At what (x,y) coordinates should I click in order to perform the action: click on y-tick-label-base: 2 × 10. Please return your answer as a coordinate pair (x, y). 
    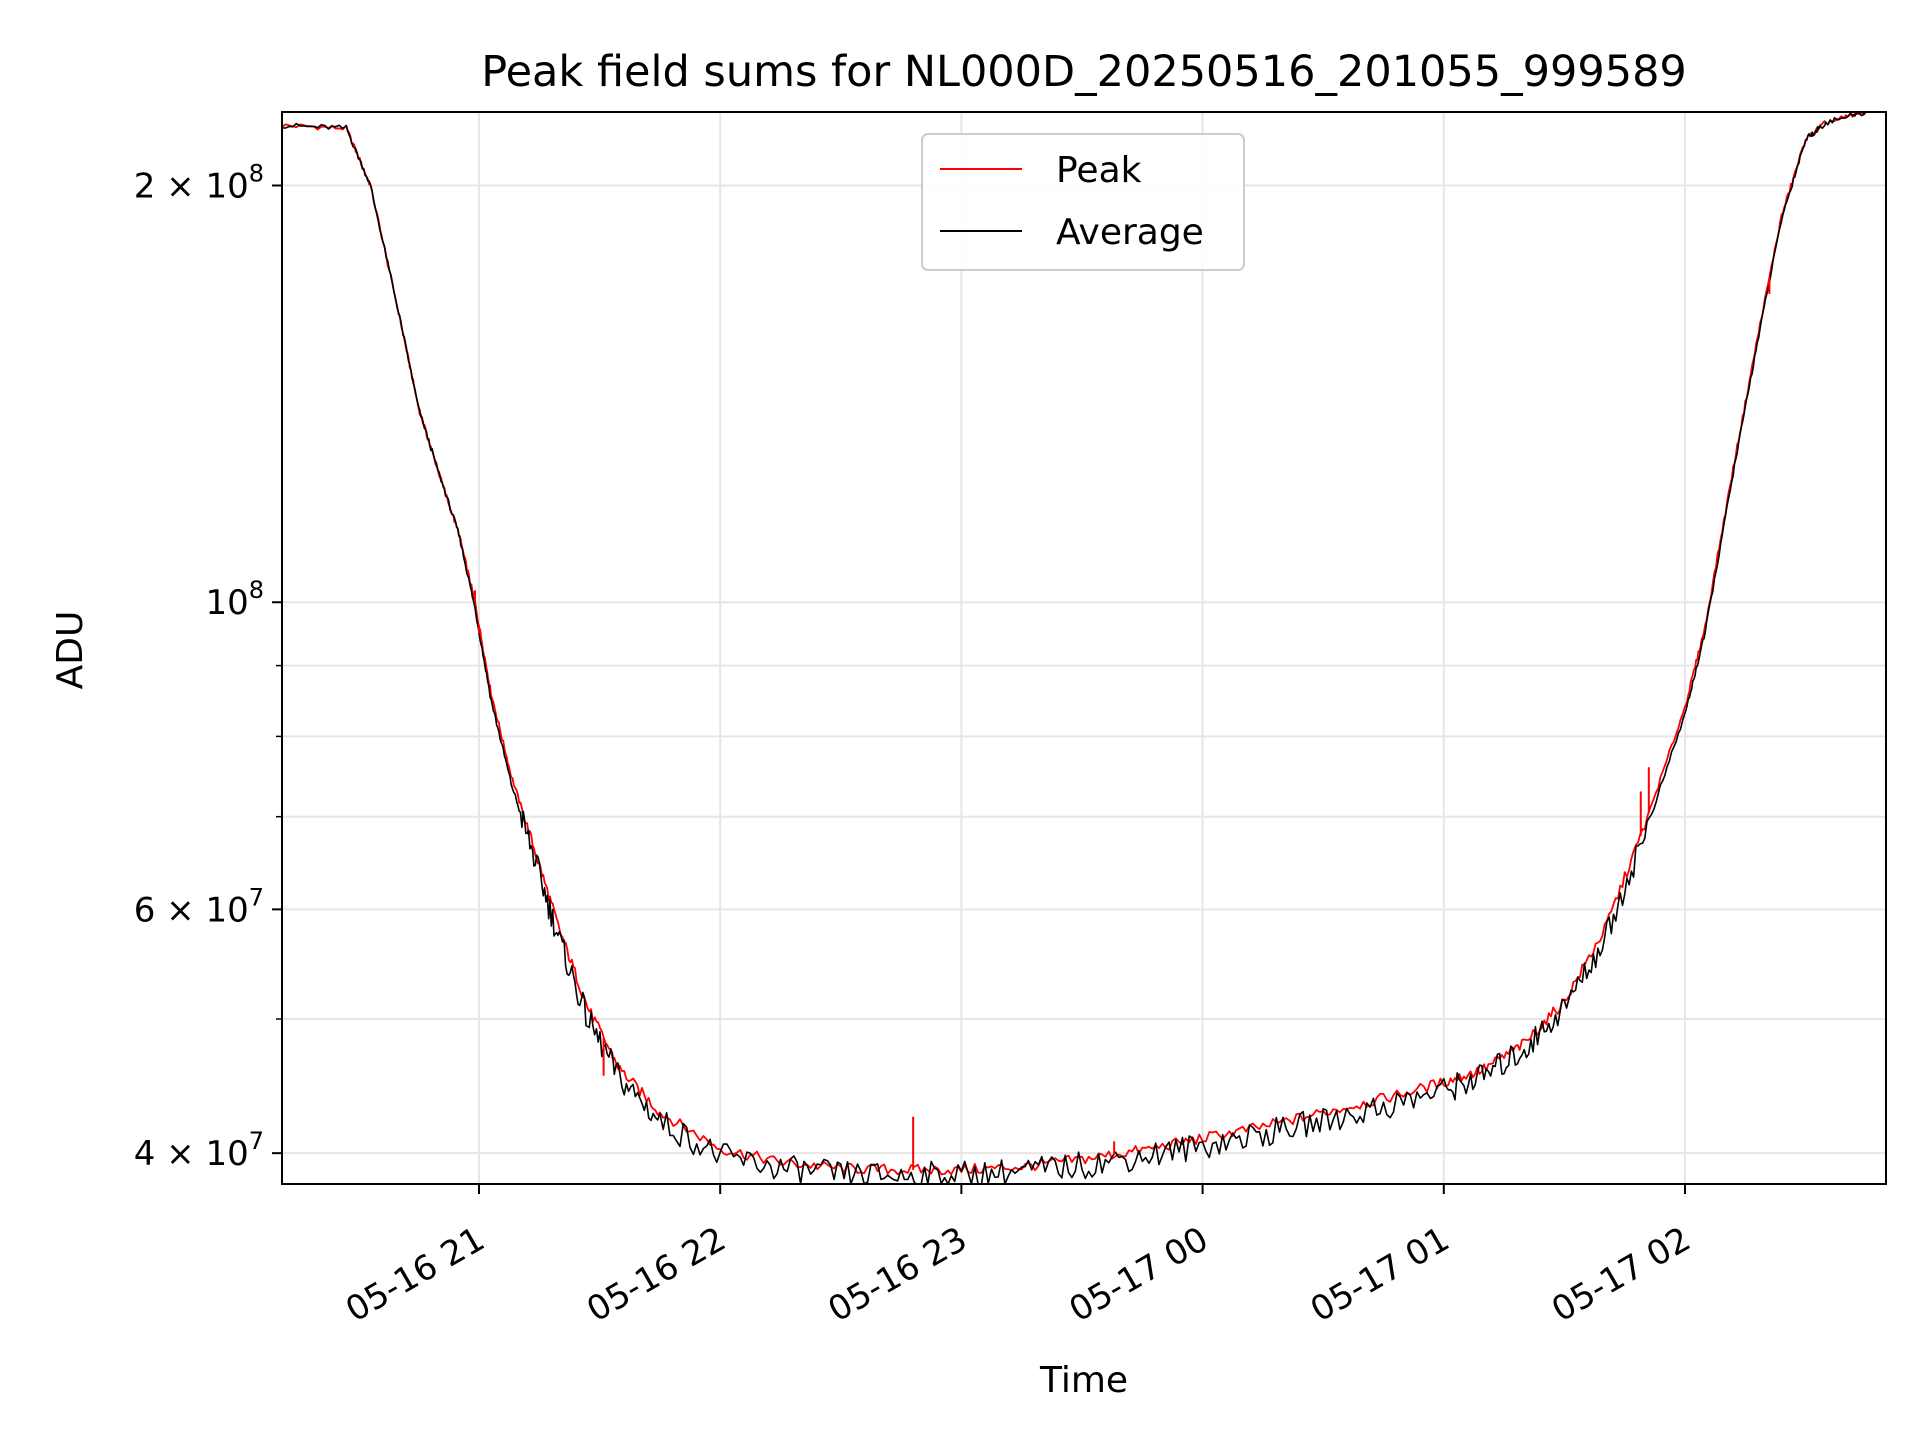
    Looking at the image, I should click on (191, 186).